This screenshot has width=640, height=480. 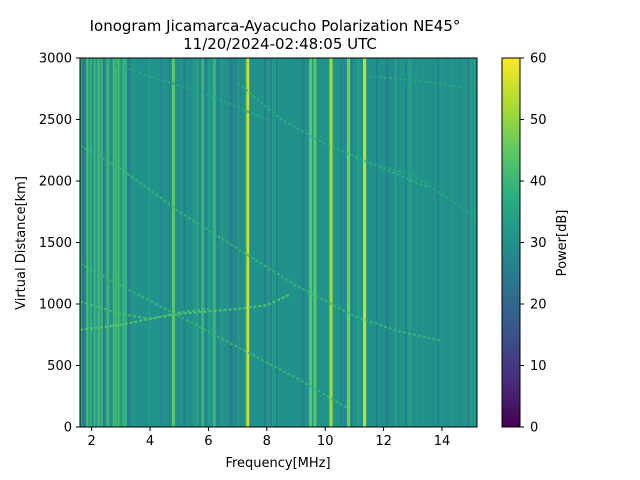 I want to click on colorbar-tick-label: 50, so click(x=538, y=120).